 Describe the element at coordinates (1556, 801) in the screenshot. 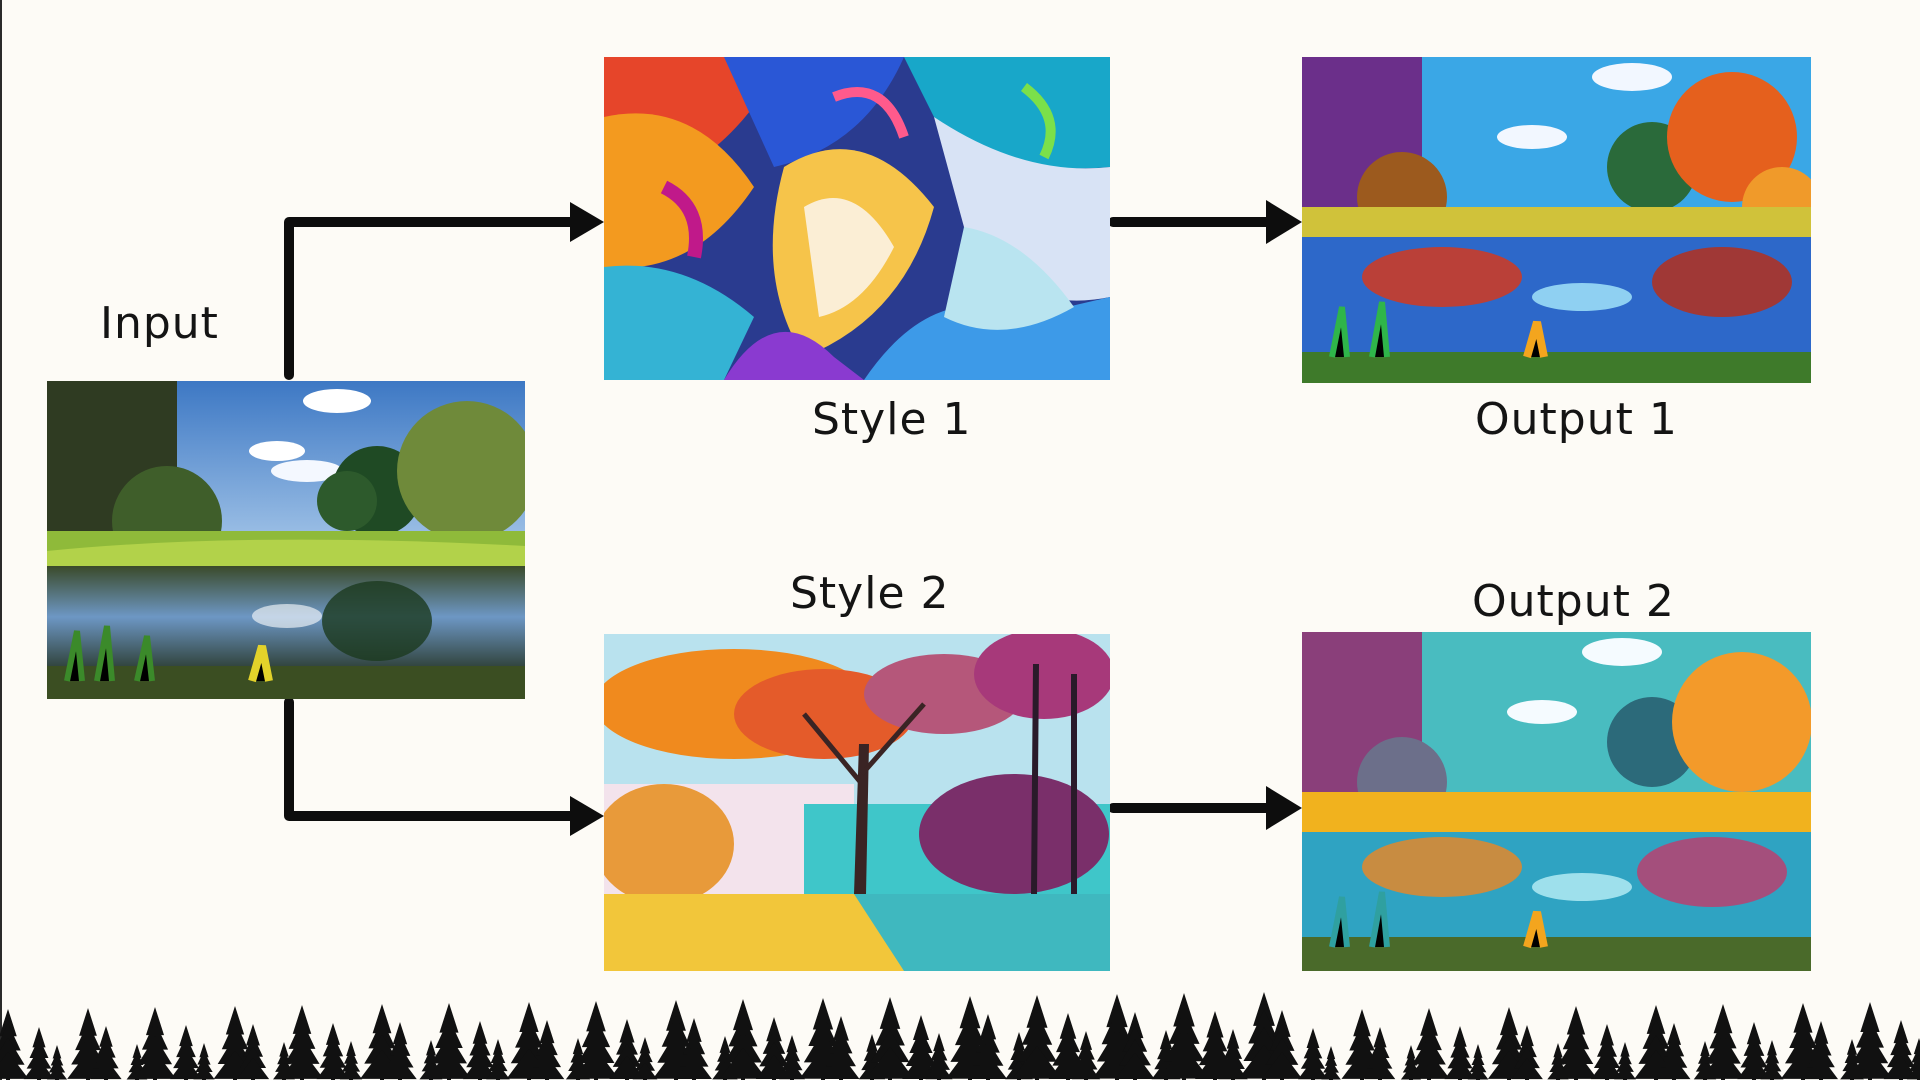

I see `output2-image` at that location.